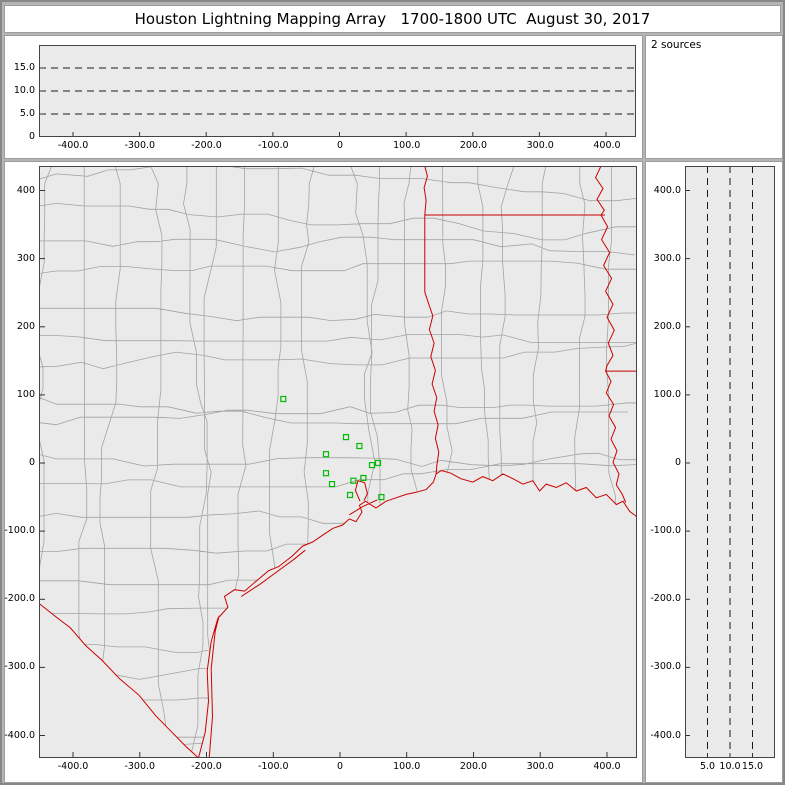 This screenshot has height=785, width=785. I want to click on altitude-y-xaxis-labels: 5.0 10.0 15.0, so click(730, 768).